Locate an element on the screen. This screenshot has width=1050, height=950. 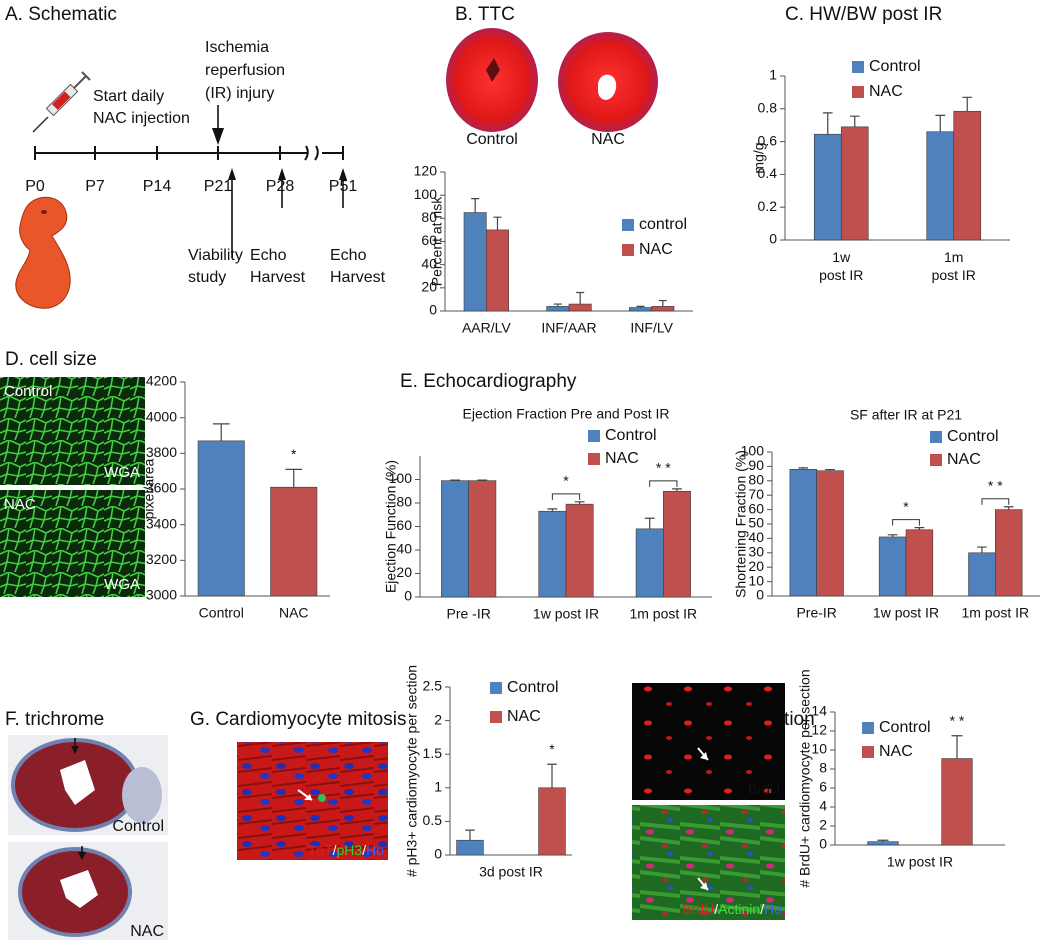
x-tick-label: Pre-IR is located at coordinates (816, 613).